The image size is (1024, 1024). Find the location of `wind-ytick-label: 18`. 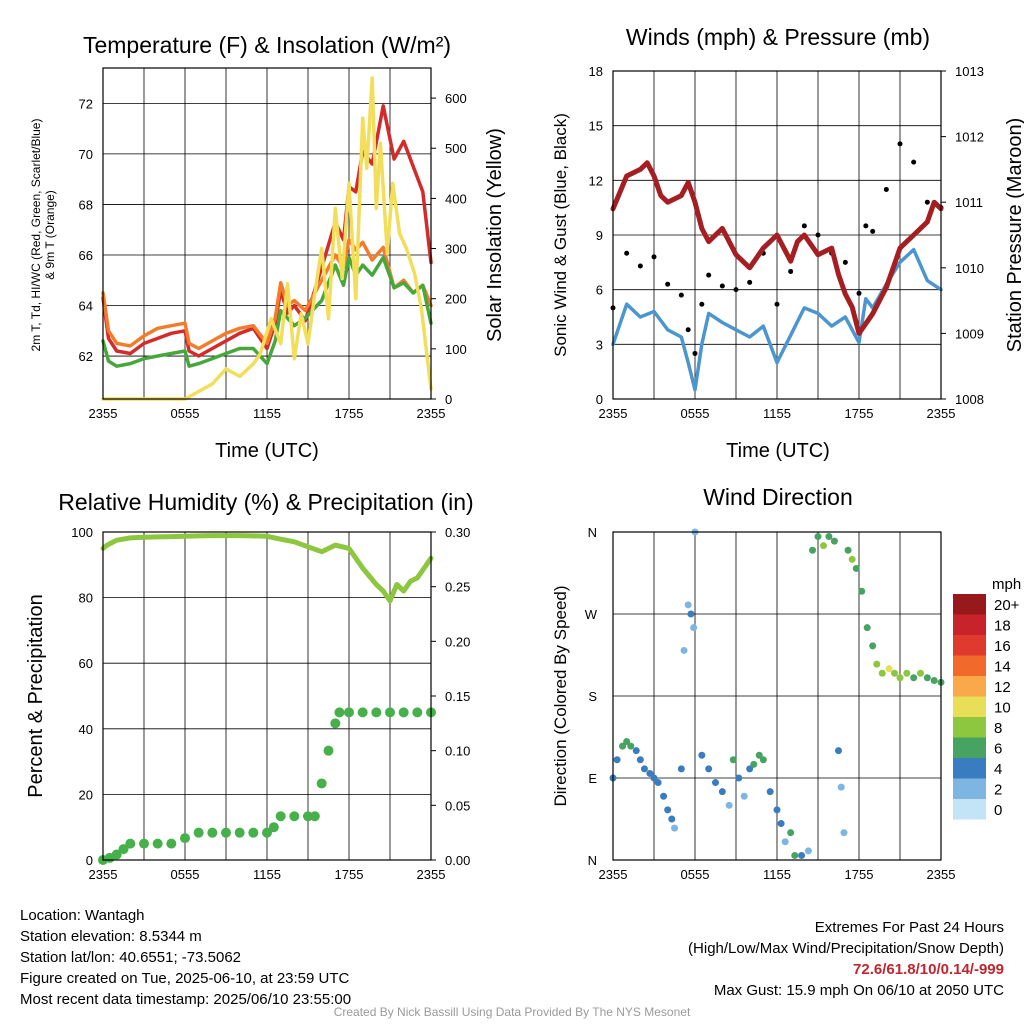

wind-ytick-label: 18 is located at coordinates (596, 71).